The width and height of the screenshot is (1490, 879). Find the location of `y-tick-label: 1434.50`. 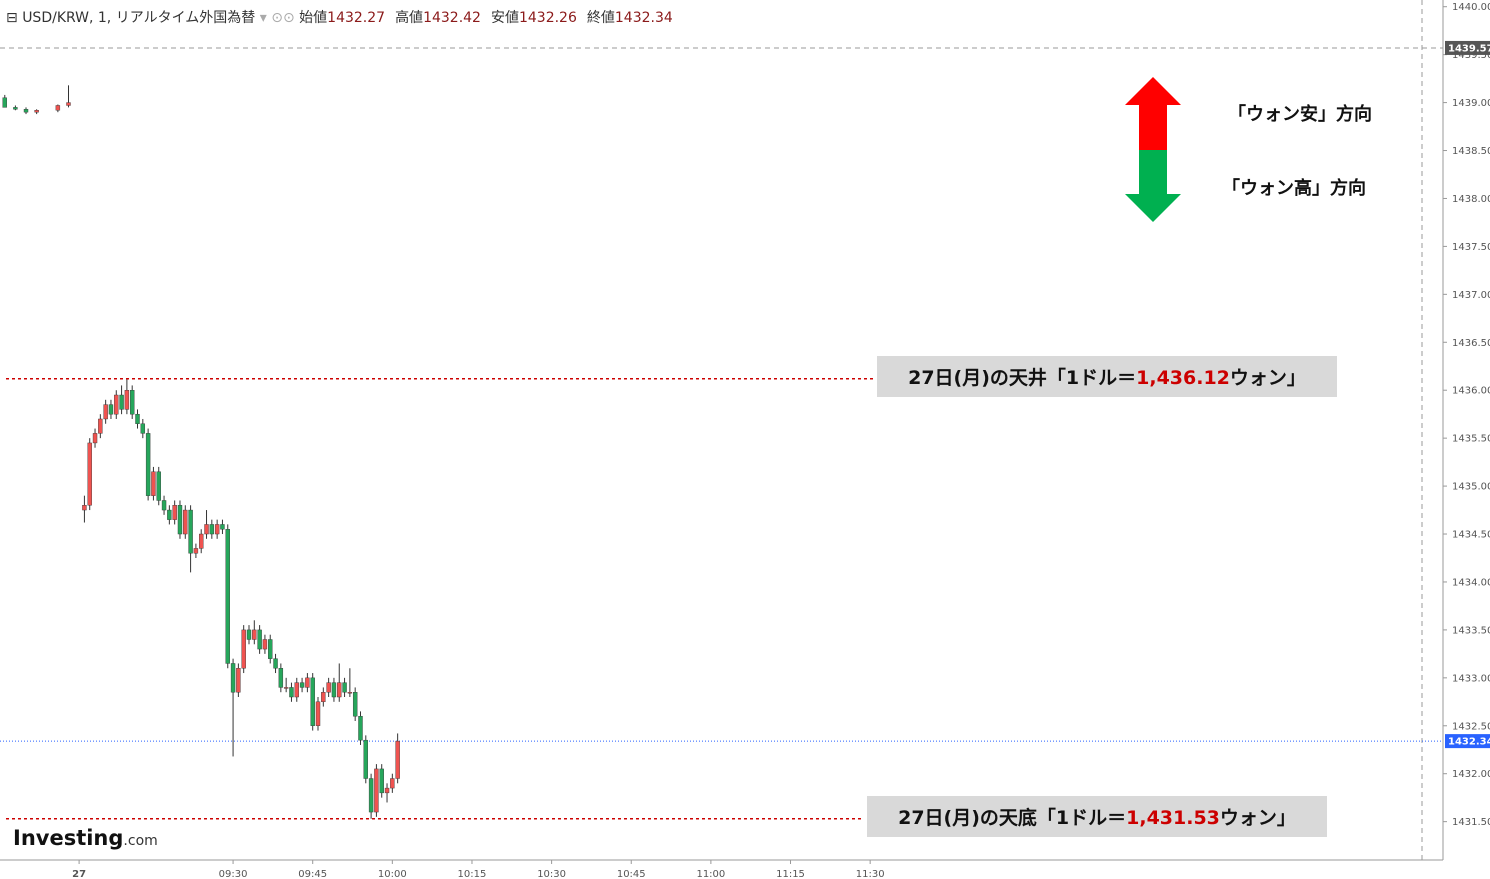

y-tick-label: 1434.50 is located at coordinates (1471, 535).